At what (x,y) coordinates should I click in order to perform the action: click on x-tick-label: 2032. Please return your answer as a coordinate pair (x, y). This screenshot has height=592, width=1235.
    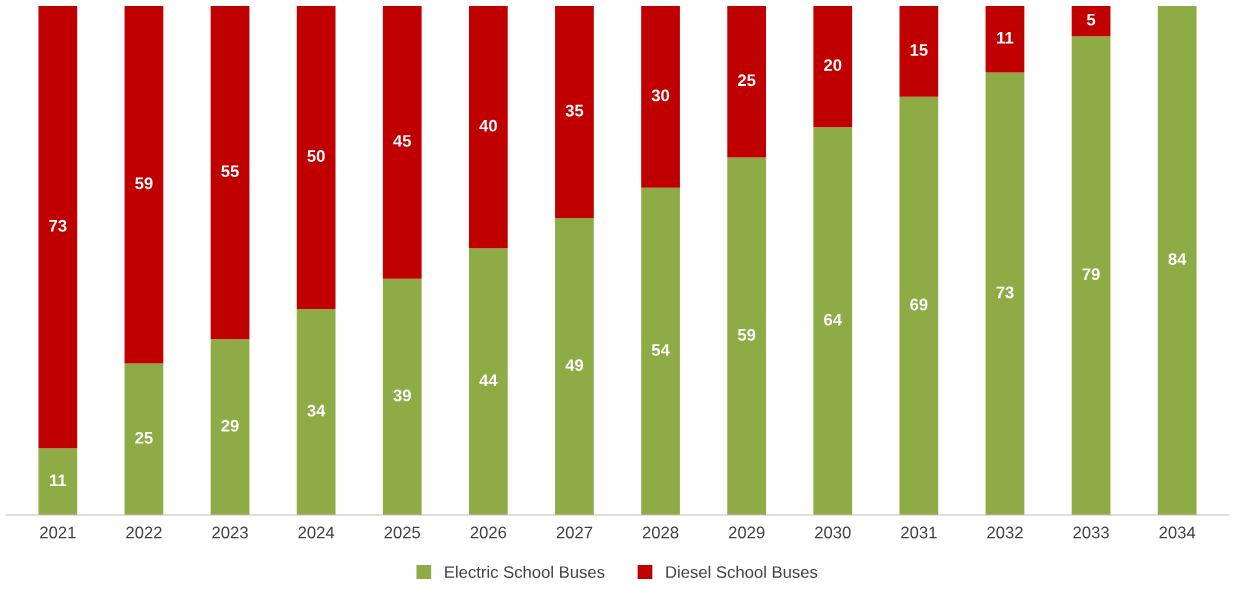
    Looking at the image, I should click on (1005, 532).